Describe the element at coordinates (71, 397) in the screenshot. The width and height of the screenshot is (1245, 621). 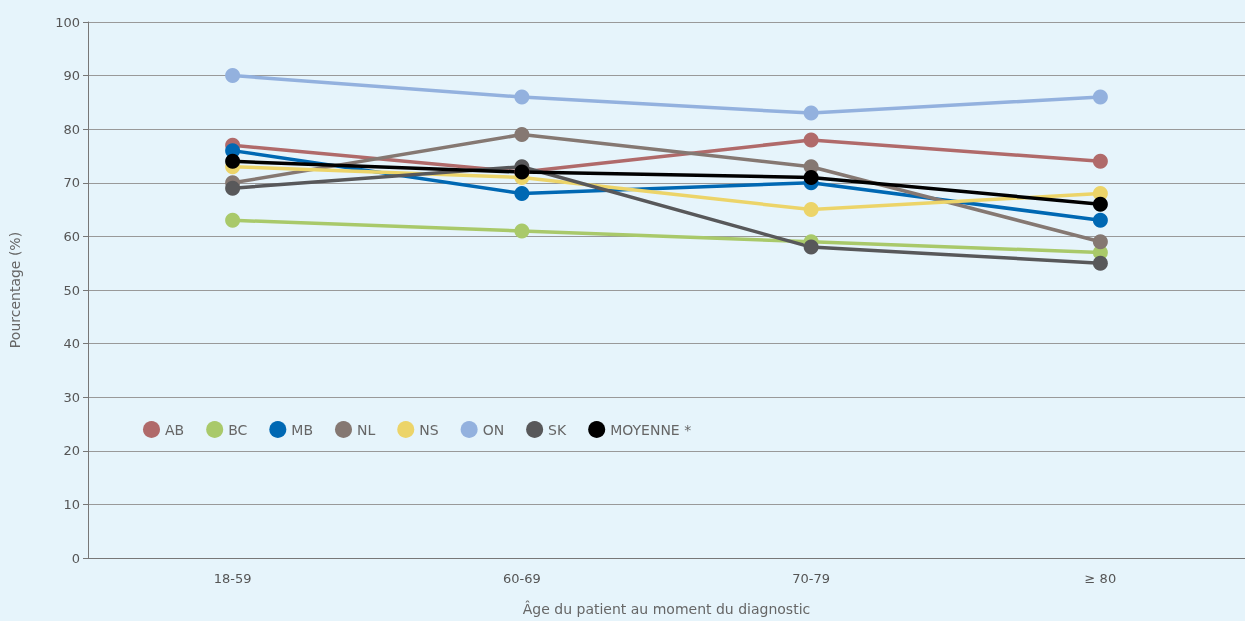
I see `y-tick-label: 30` at that location.